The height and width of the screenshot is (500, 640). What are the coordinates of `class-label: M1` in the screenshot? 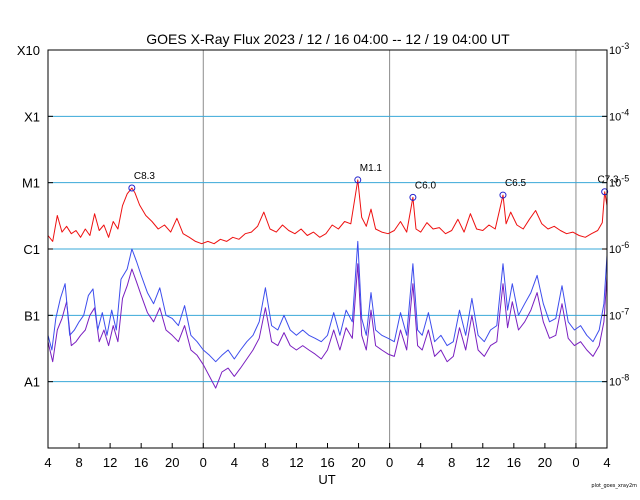 It's located at (31, 183).